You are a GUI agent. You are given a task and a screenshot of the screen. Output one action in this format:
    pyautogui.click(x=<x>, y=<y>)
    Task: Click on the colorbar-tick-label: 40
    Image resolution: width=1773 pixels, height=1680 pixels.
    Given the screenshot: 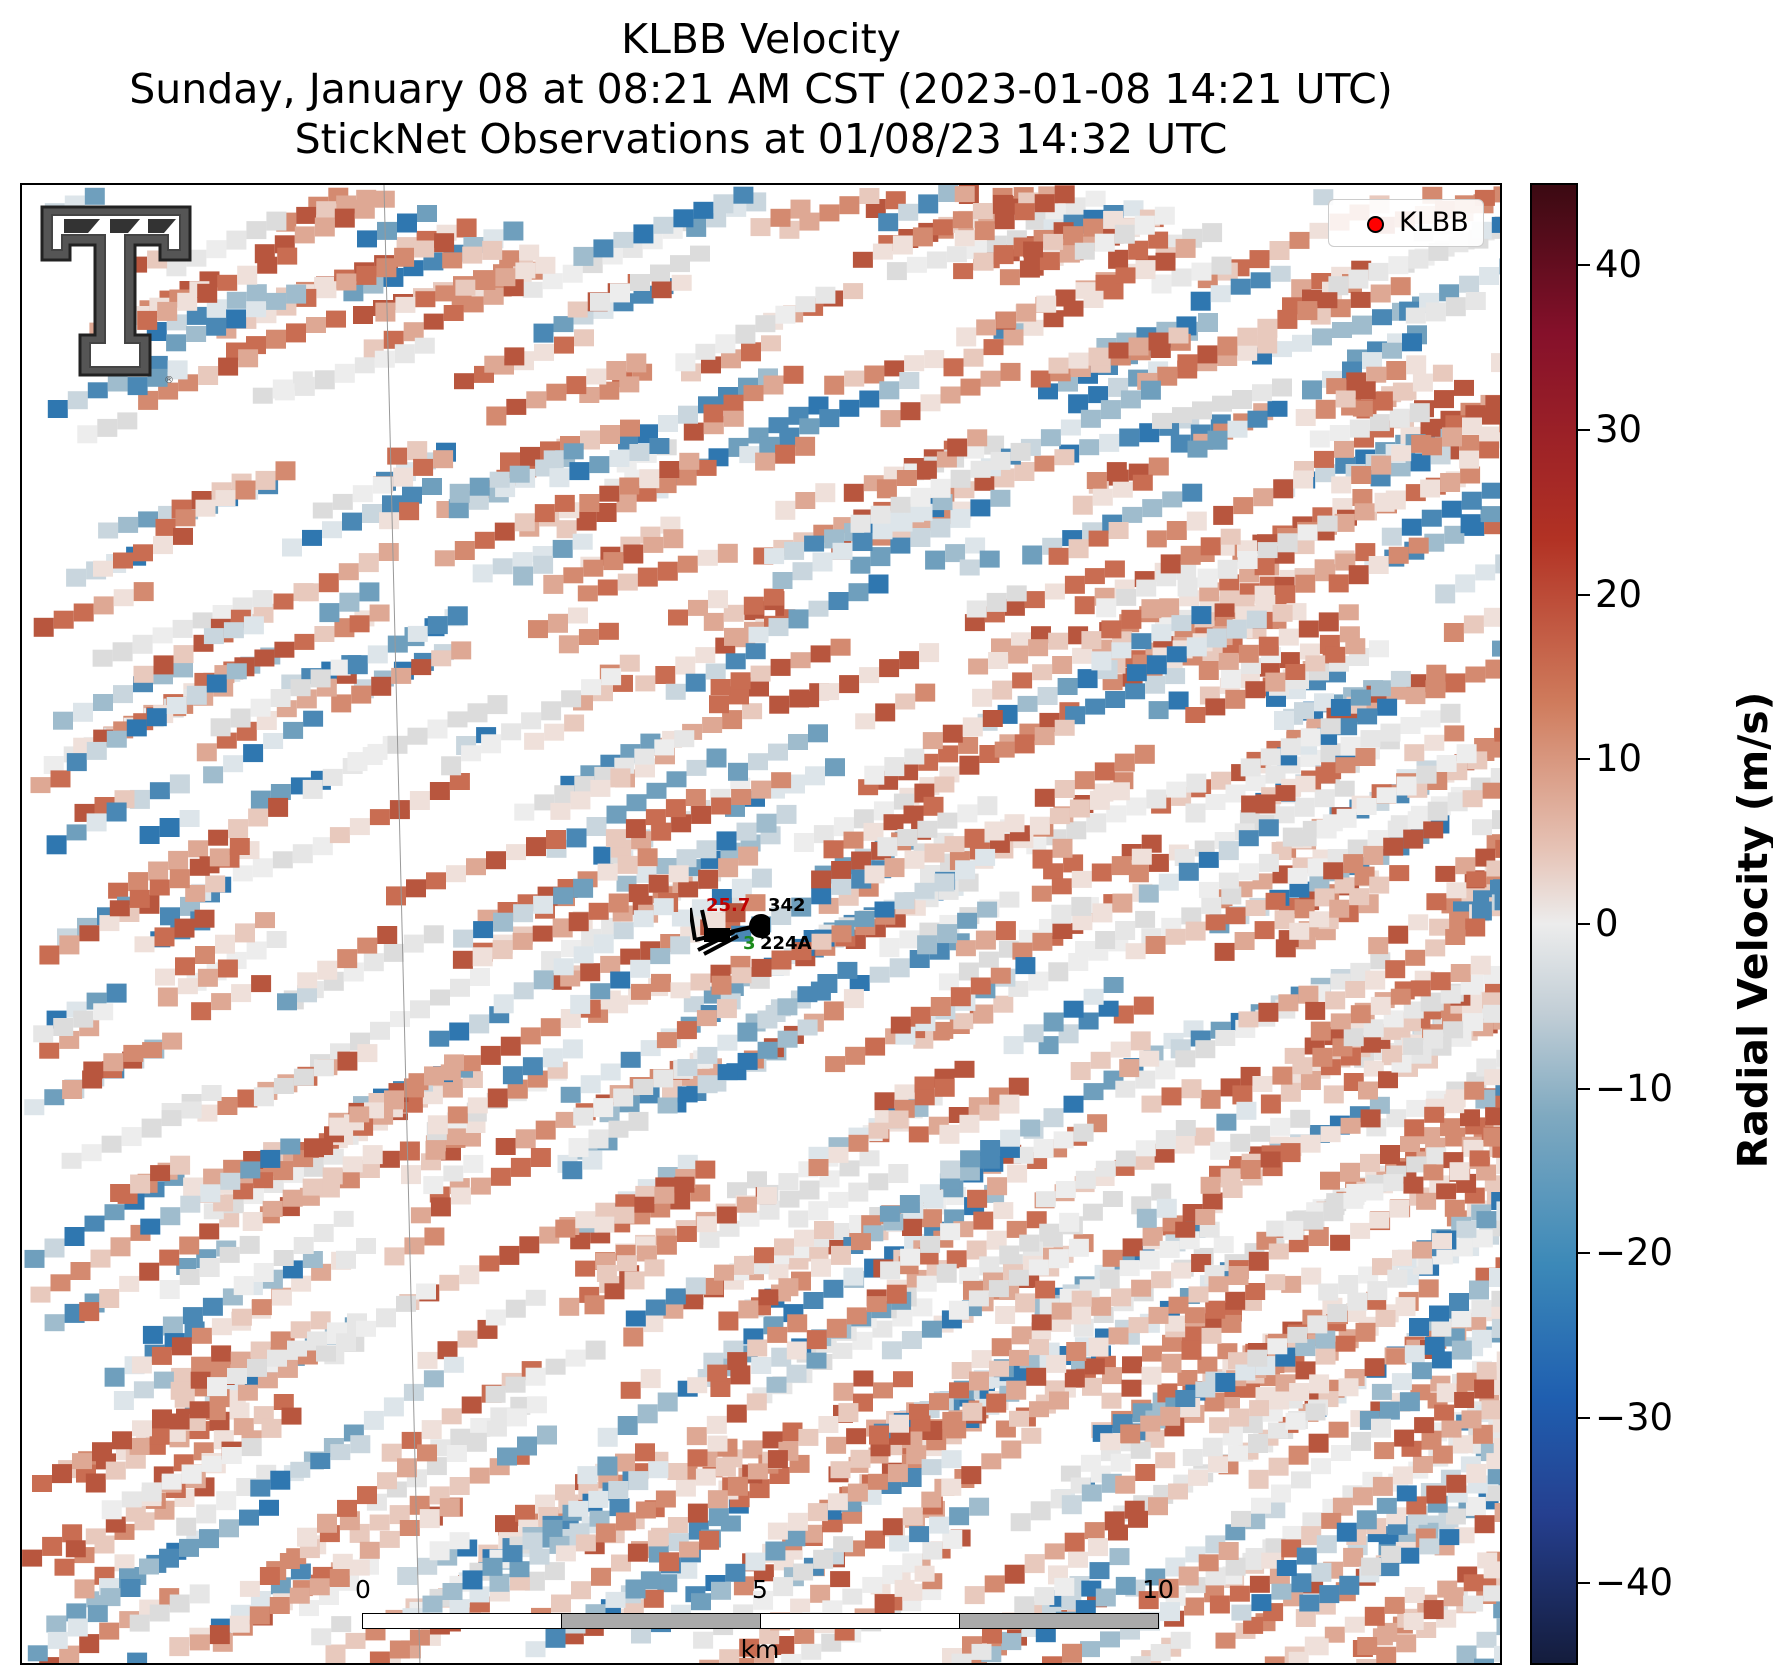 What is the action you would take?
    pyautogui.click(x=1619, y=265)
    